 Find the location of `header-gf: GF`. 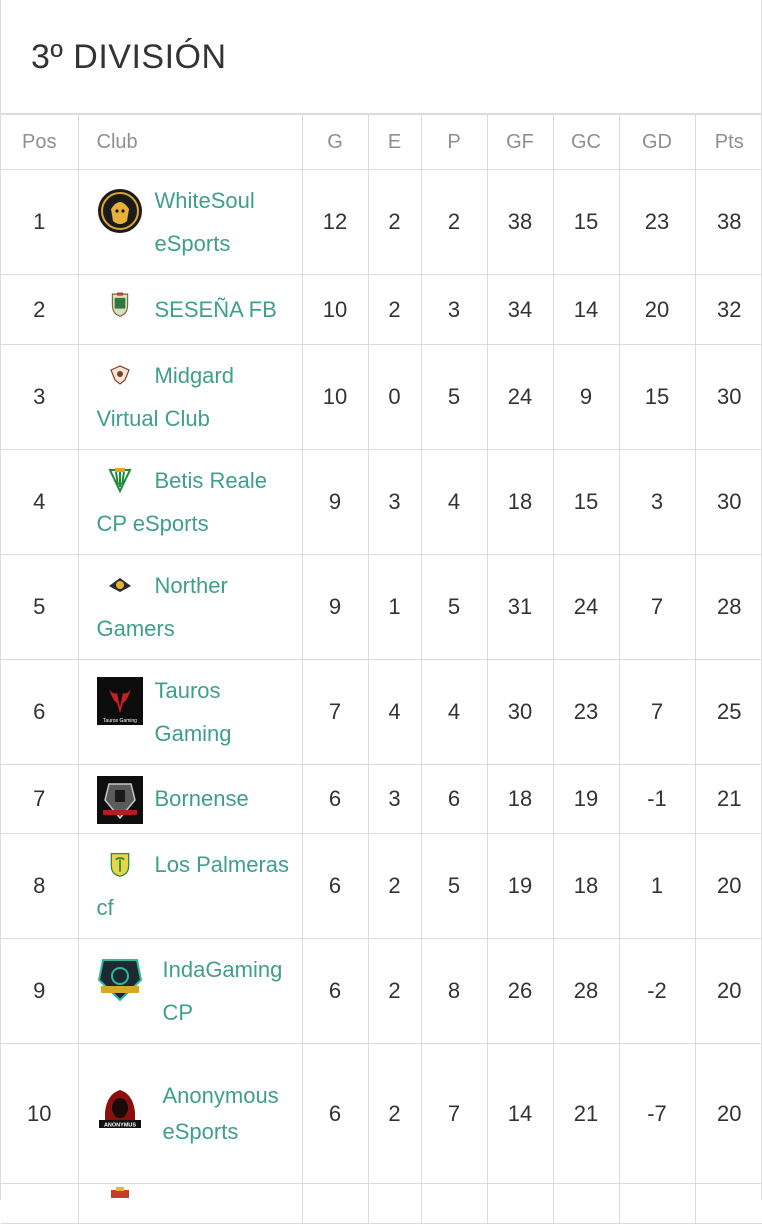

header-gf: GF is located at coordinates (520, 142).